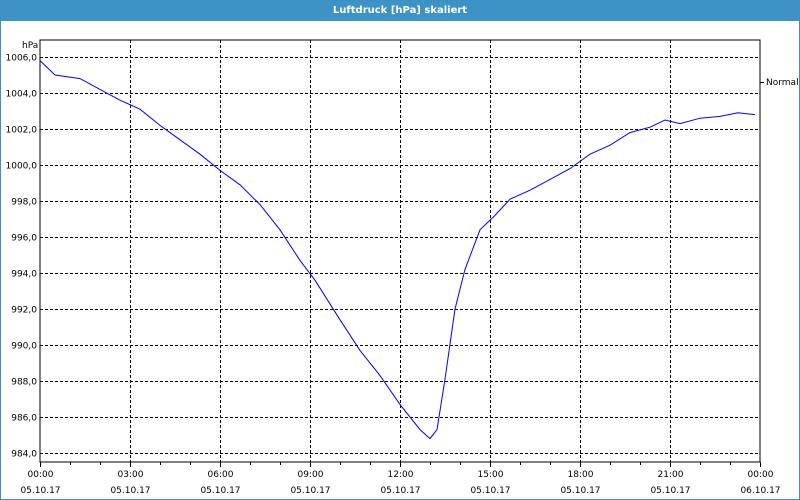 This screenshot has height=500, width=800. I want to click on y-tick-label: 984,0, so click(24, 455).